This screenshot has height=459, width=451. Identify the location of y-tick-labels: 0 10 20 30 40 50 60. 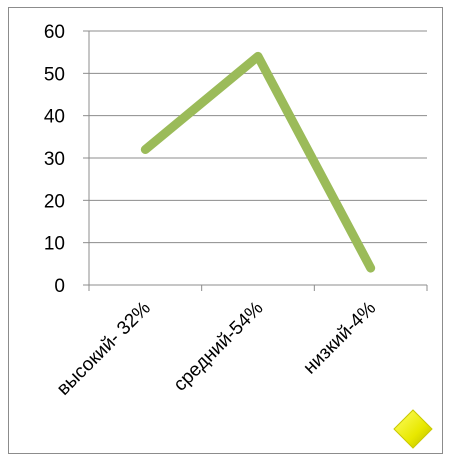
(66, 159).